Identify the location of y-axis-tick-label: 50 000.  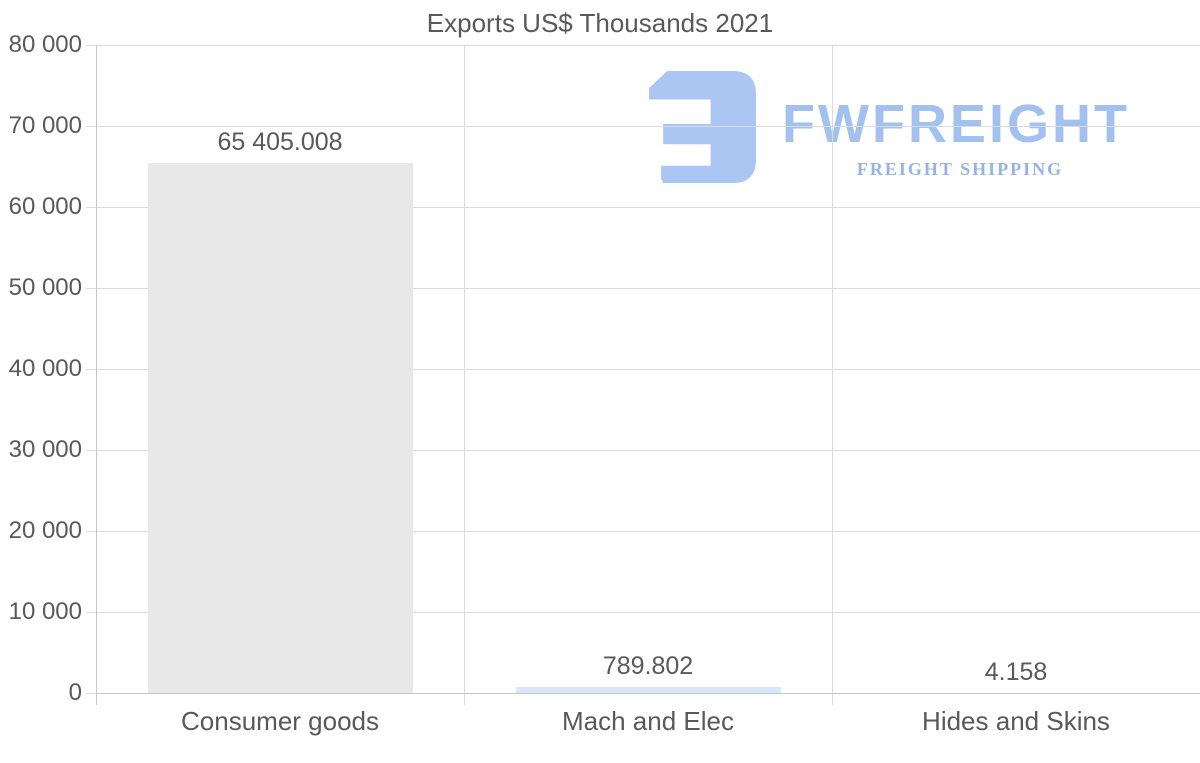
(45, 287).